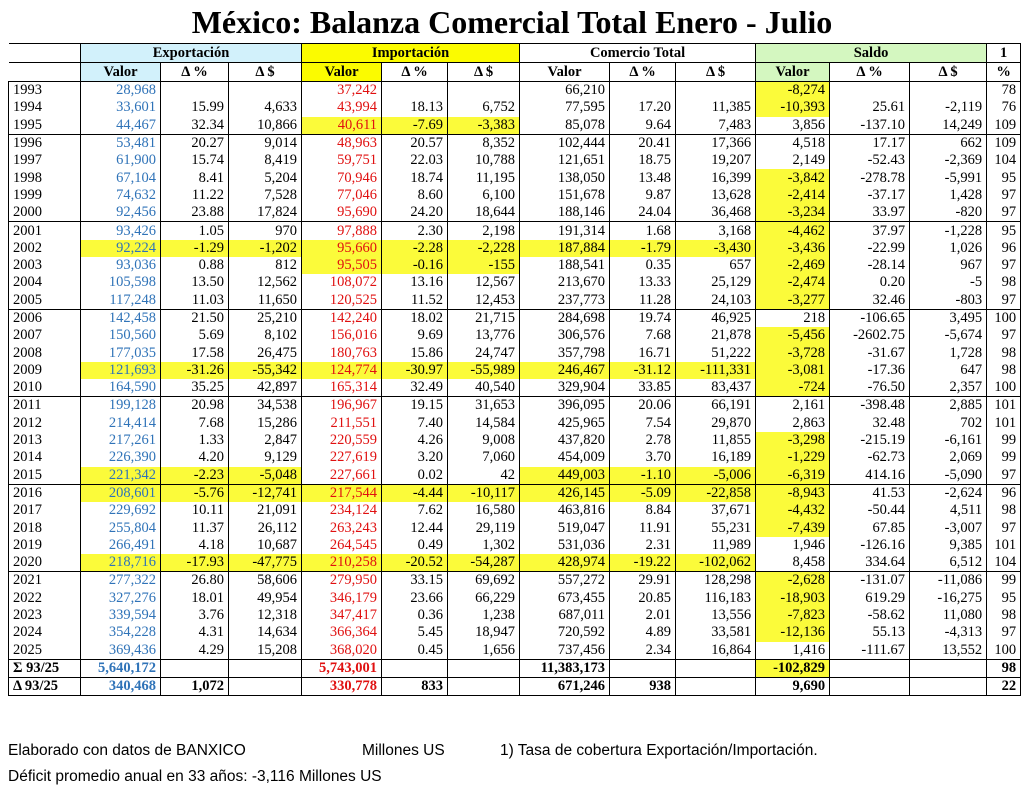 The height and width of the screenshot is (796, 1024). I want to click on table-cell: 98, so click(1004, 283).